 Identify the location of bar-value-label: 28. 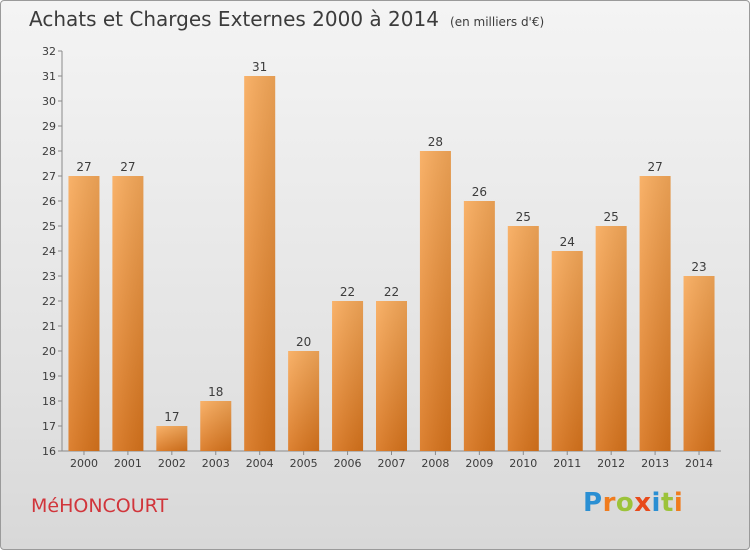
(435, 142).